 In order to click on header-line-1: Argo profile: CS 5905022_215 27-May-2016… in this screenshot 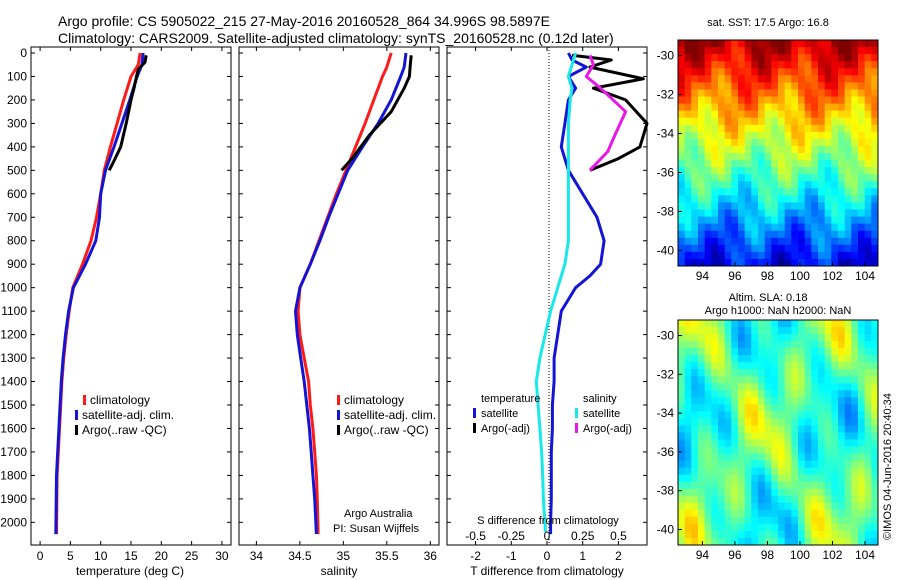, I will do `click(304, 21)`.